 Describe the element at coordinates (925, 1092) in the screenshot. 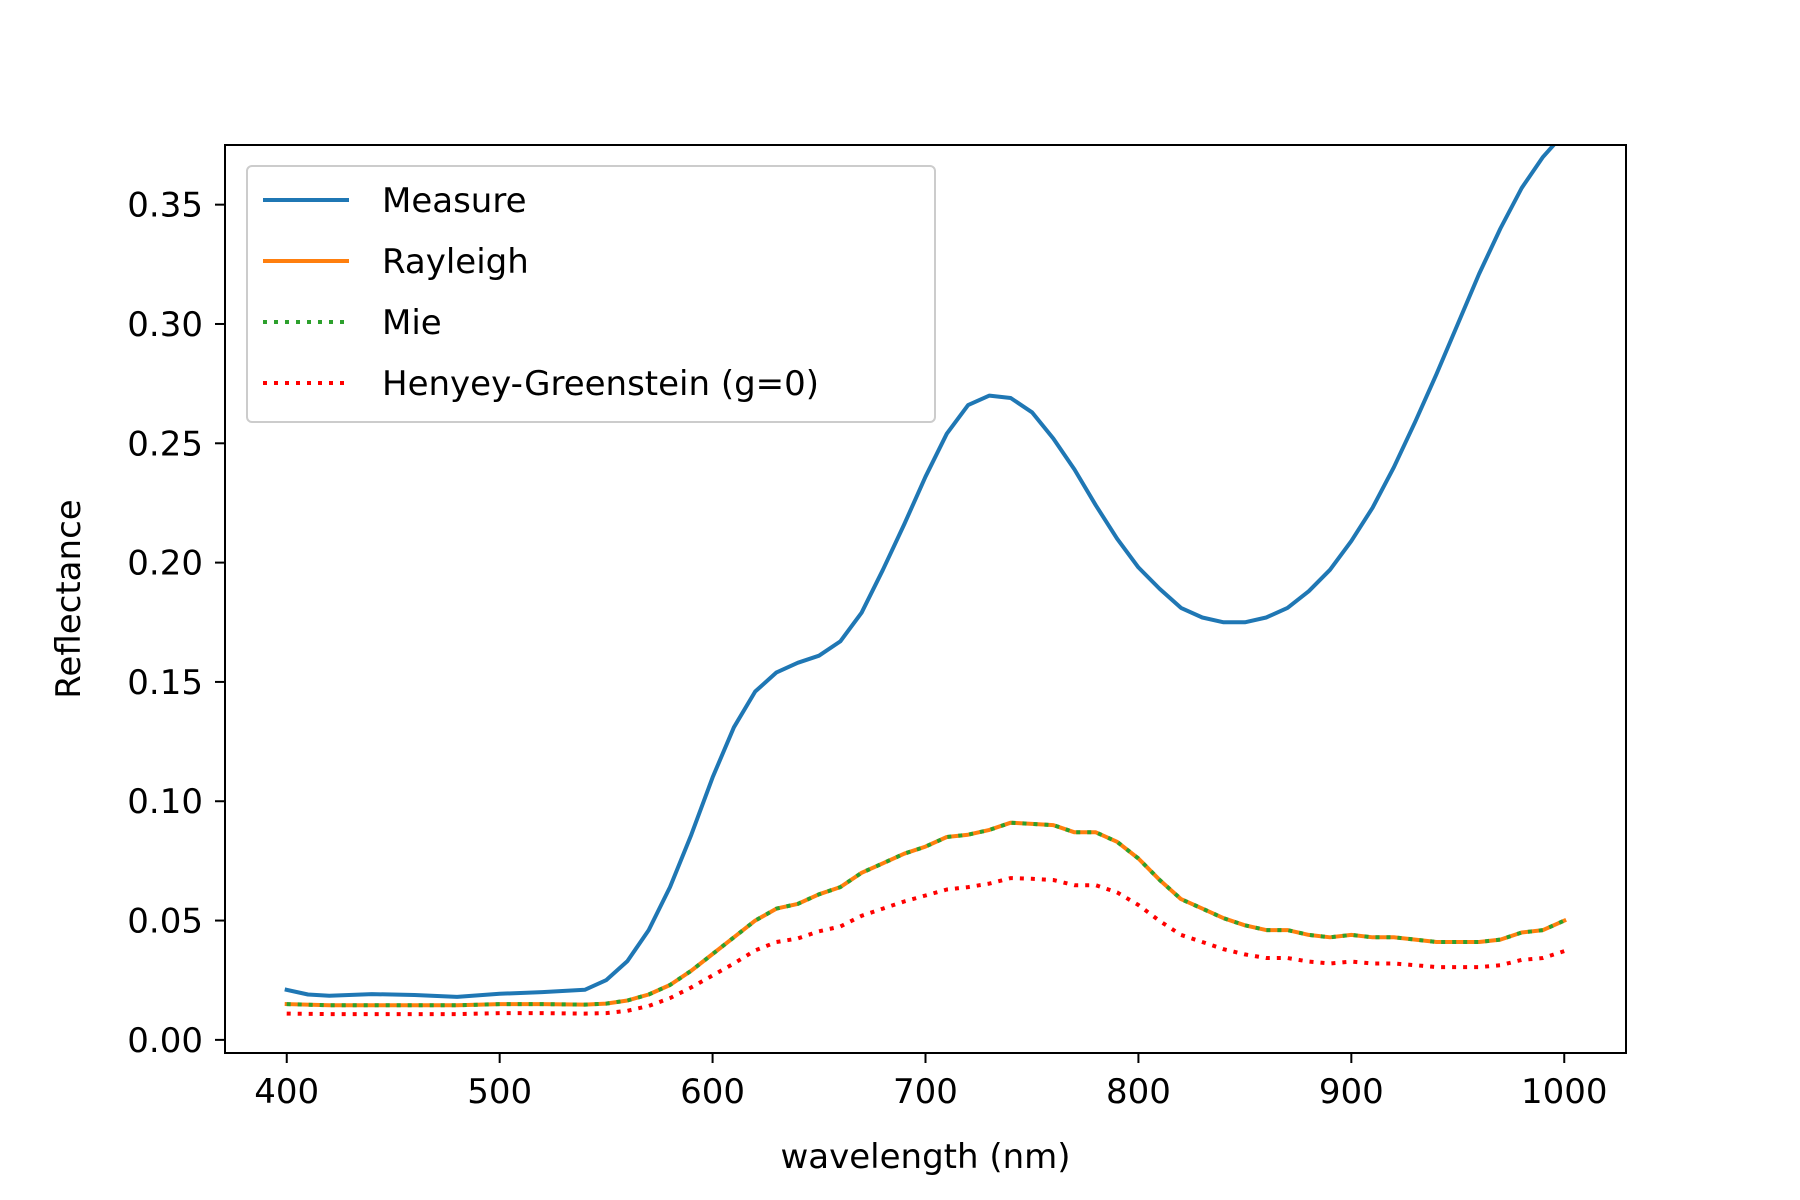

I see `x-tick-label: 700` at that location.